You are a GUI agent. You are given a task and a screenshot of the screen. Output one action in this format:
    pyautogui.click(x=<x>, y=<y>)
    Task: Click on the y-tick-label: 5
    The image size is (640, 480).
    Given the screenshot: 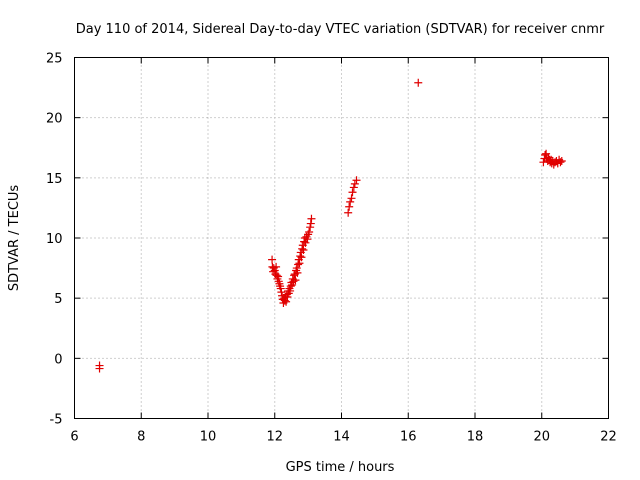 What is the action you would take?
    pyautogui.click(x=58, y=299)
    